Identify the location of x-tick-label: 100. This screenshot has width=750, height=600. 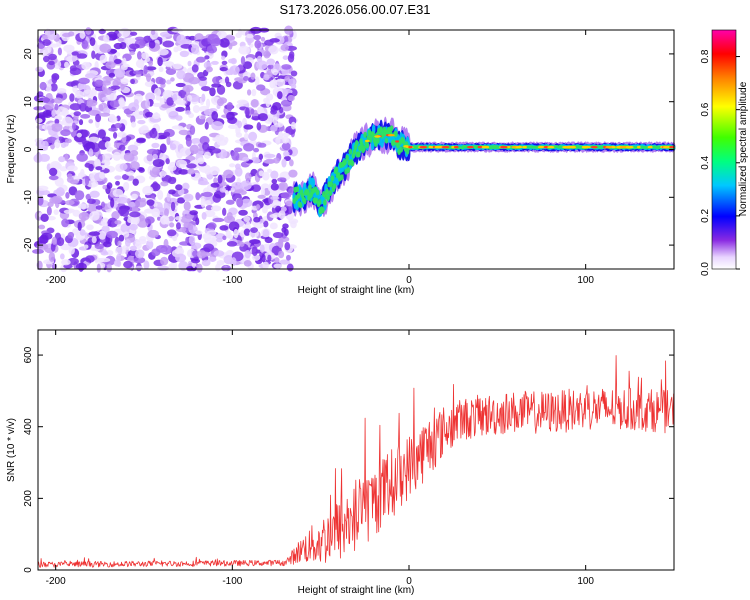
(585, 280).